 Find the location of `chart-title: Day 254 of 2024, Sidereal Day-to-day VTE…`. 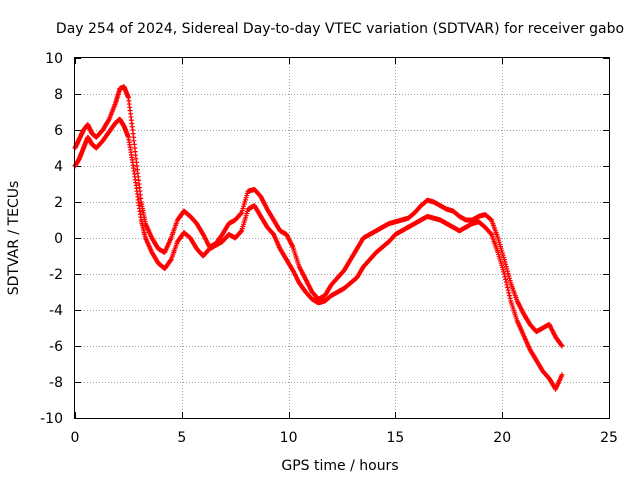

chart-title: Day 254 of 2024, Sidereal Day-to-day VTE… is located at coordinates (340, 29).